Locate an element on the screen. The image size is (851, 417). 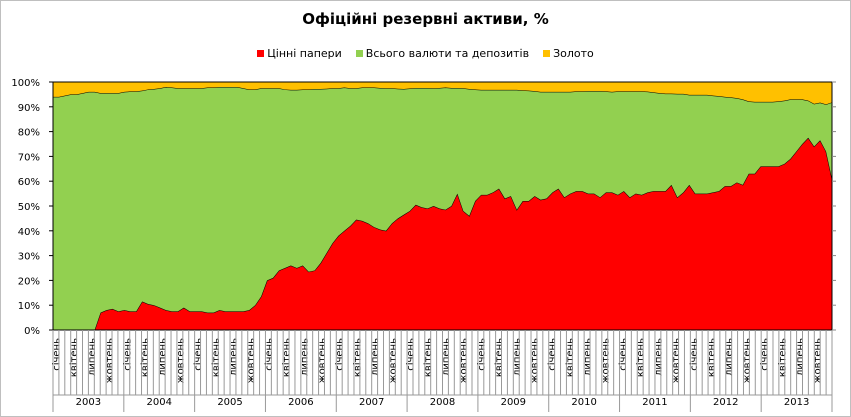
x-year-label: 2012 is located at coordinates (725, 402).